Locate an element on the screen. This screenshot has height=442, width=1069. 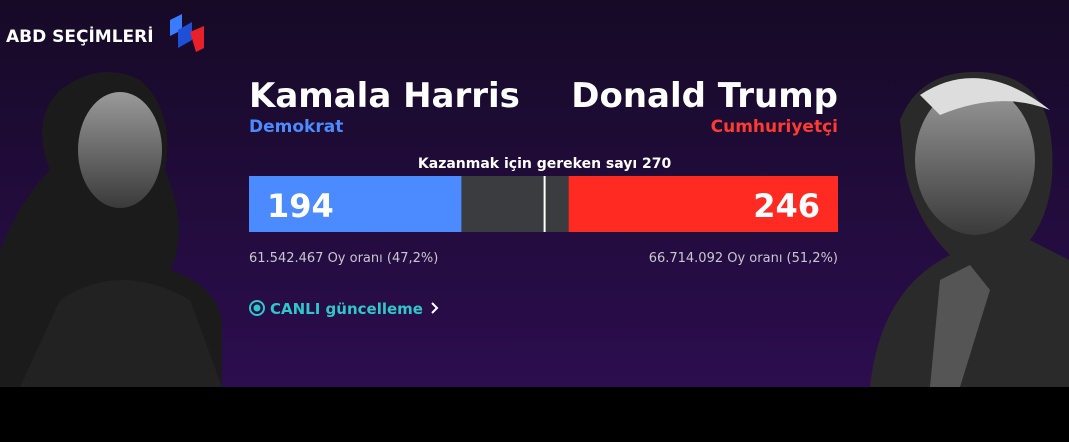
party-label: Cumhuriyetçi is located at coordinates (774, 127).